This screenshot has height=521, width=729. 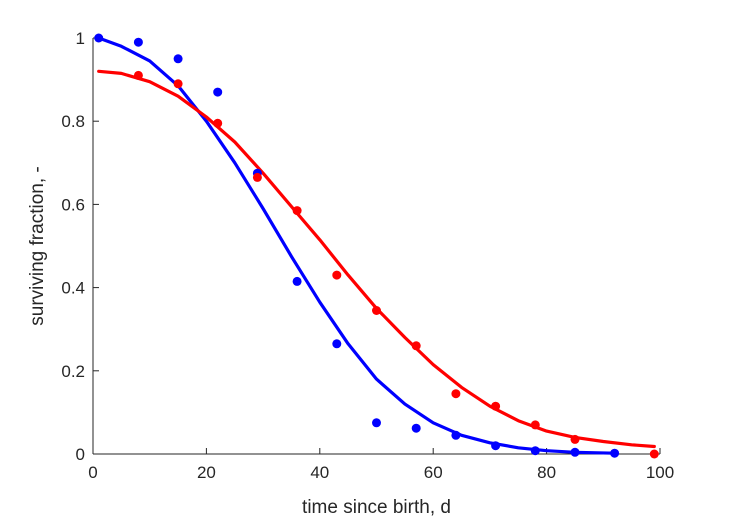 What do you see at coordinates (73, 371) in the screenshot?
I see `y-tick-label: 0.2` at bounding box center [73, 371].